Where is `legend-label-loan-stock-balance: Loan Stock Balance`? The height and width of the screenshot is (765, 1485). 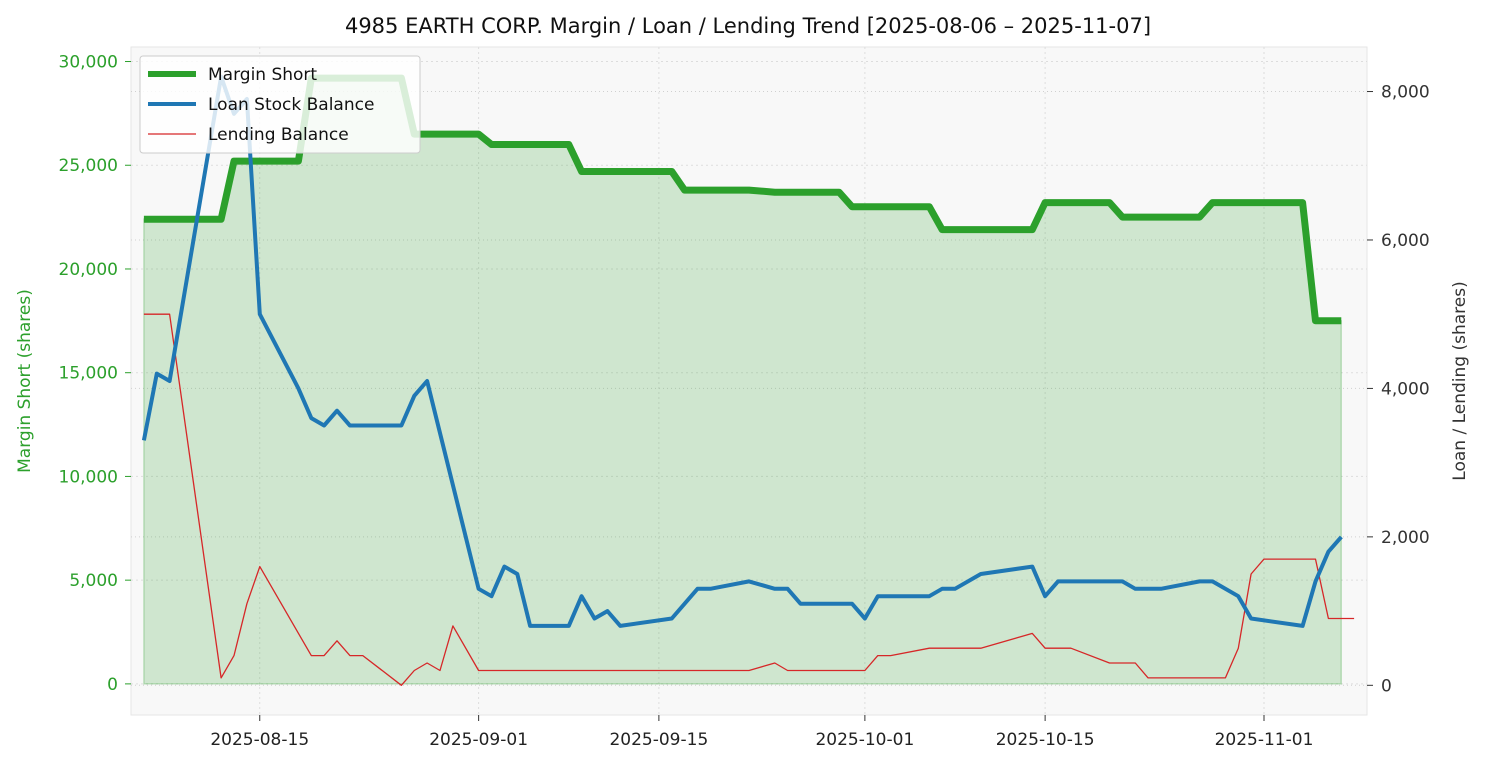
legend-label-loan-stock-balance: Loan Stock Balance is located at coordinates (291, 105).